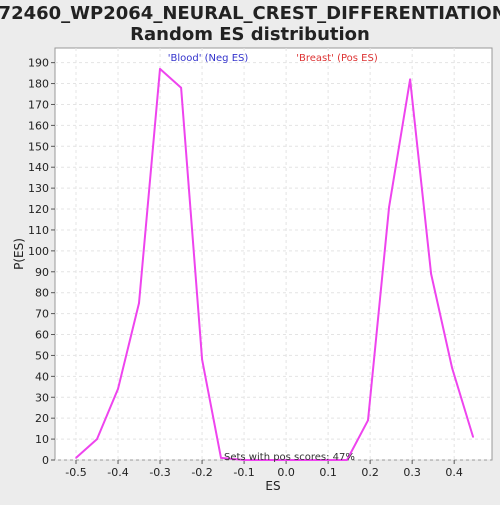 This screenshot has height=505, width=500. I want to click on x-tick-label: 0.4, so click(454, 472).